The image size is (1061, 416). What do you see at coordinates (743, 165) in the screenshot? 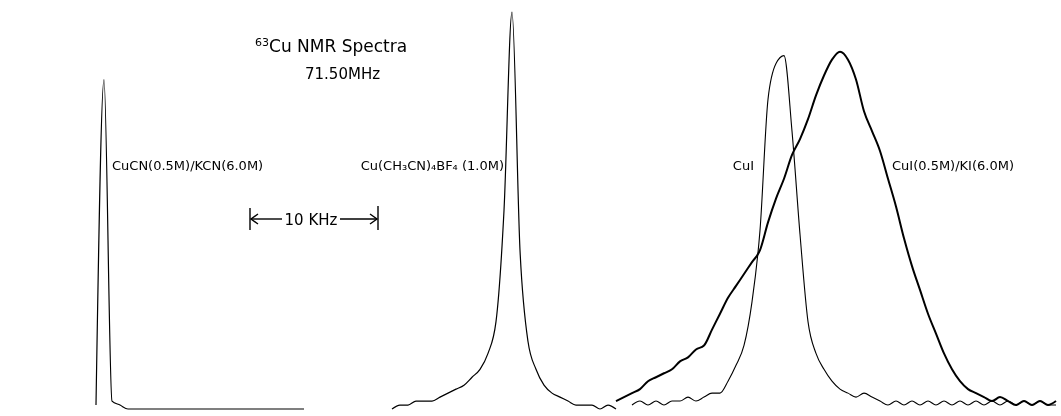
I see `series-label: CuI` at bounding box center [743, 165].